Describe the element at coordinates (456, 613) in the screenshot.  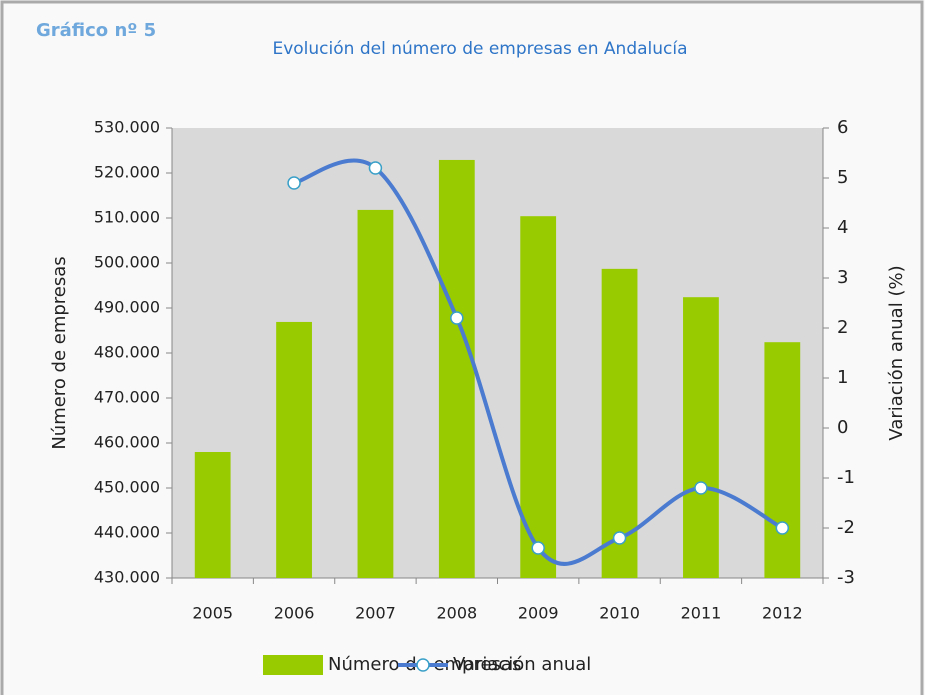
I see `x-tick-label: 2008` at that location.